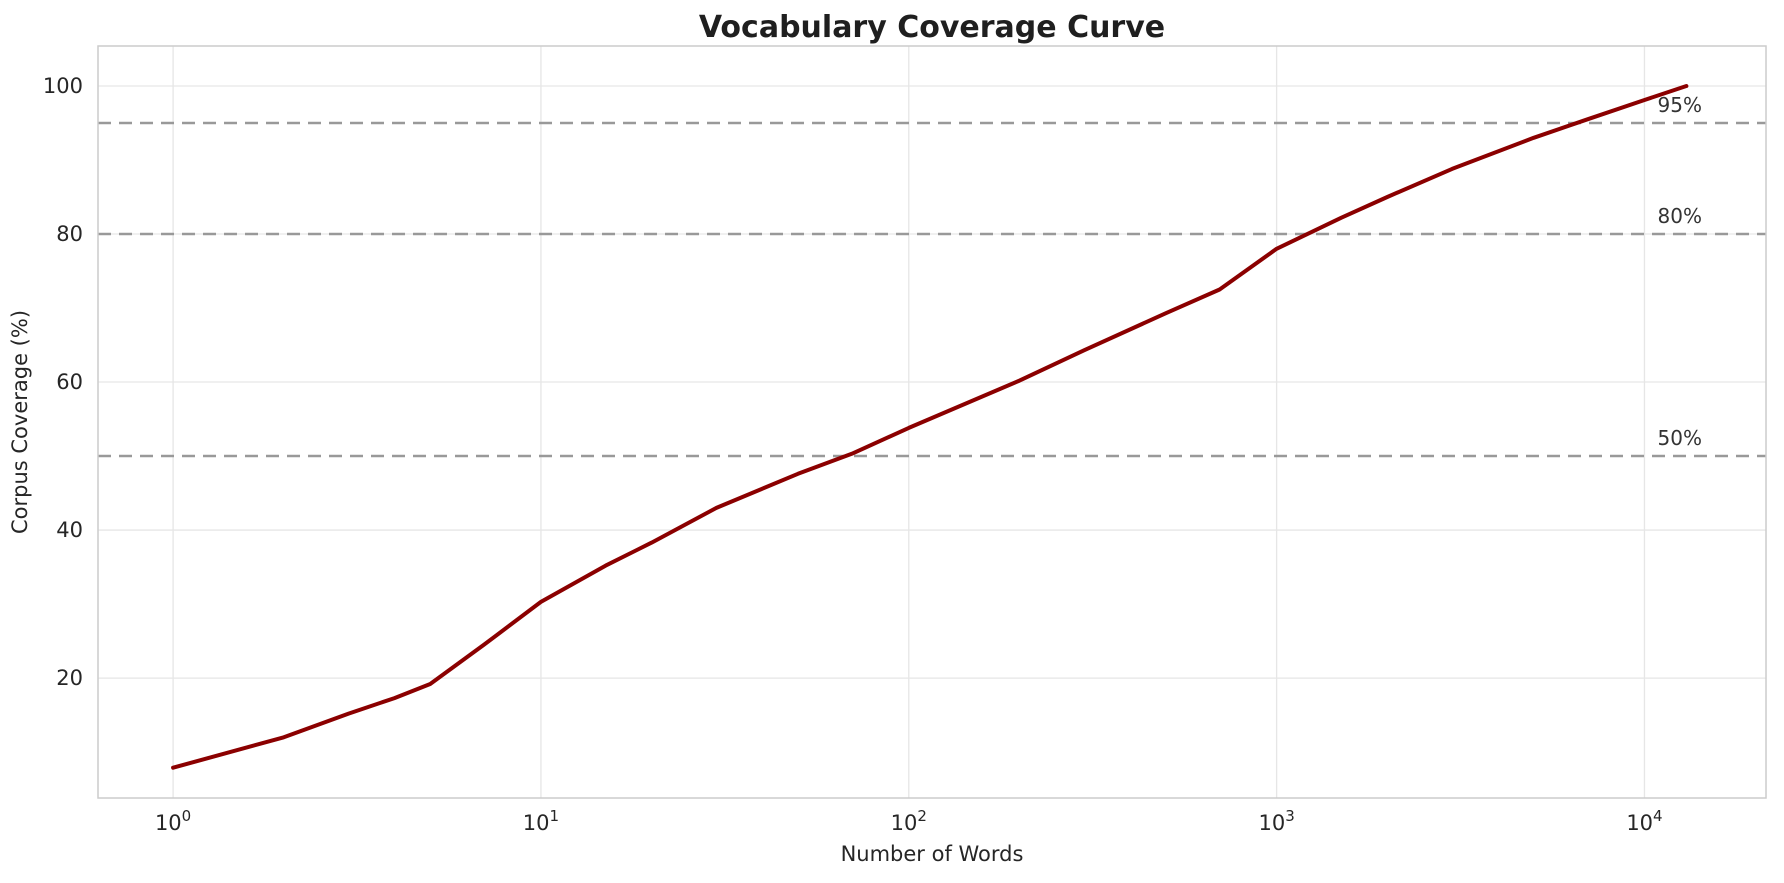 The height and width of the screenshot is (883, 1784). What do you see at coordinates (20, 422) in the screenshot?
I see `y-axis-label: Corpus Coverage (%)` at bounding box center [20, 422].